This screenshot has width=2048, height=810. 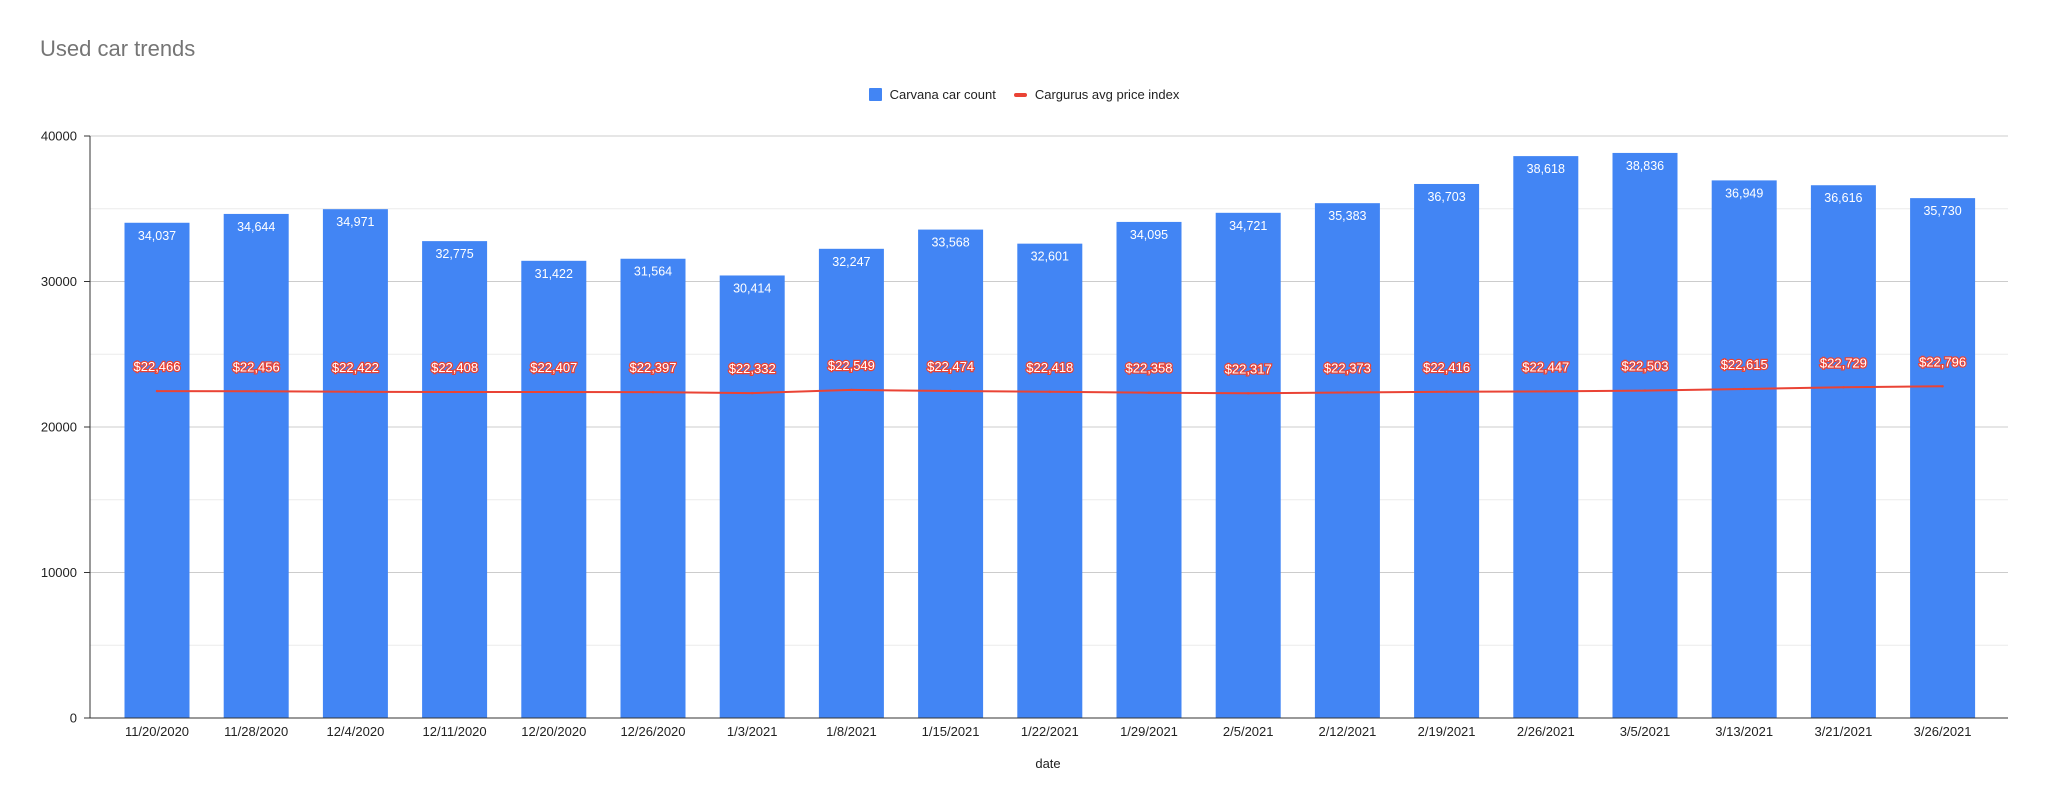 I want to click on line-value-label: $22,422, so click(x=355, y=367).